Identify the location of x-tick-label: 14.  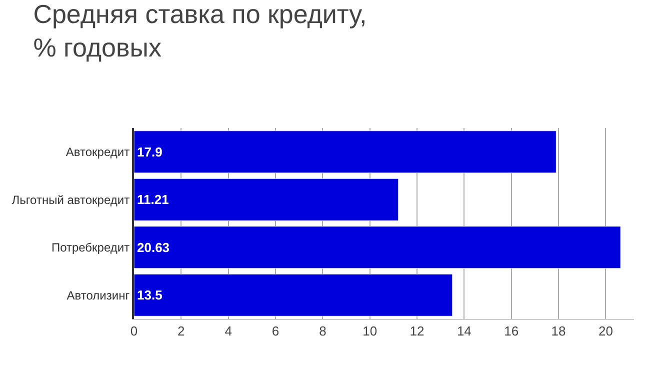
(464, 331).